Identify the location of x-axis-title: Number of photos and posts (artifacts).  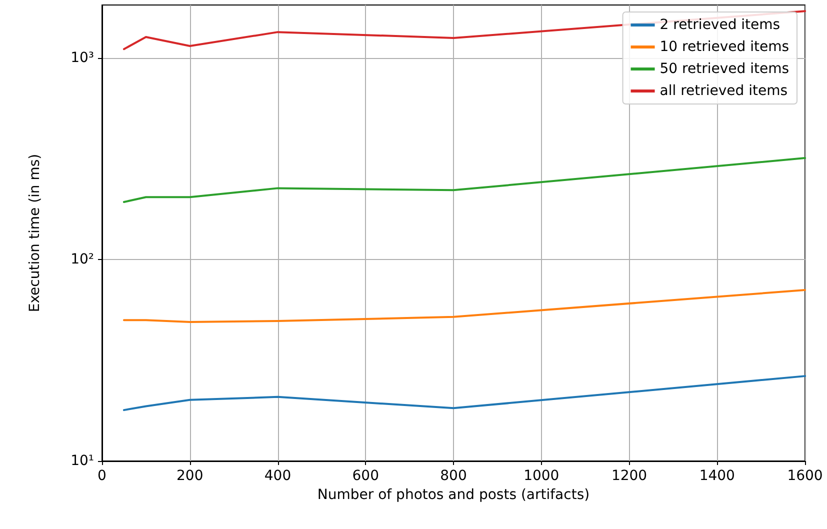
(453, 494).